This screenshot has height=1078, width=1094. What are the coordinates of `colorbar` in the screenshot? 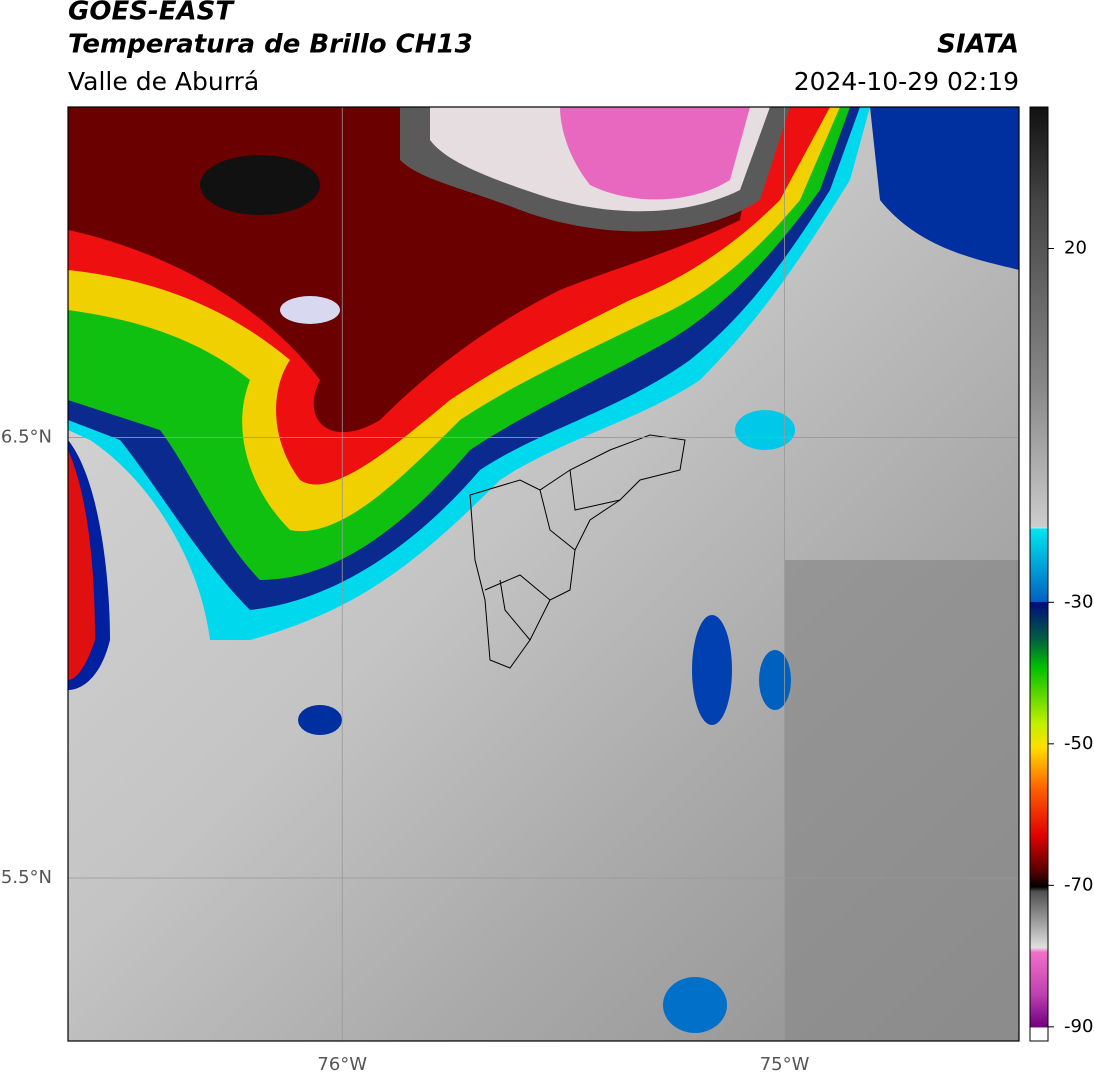 It's located at (1039, 574).